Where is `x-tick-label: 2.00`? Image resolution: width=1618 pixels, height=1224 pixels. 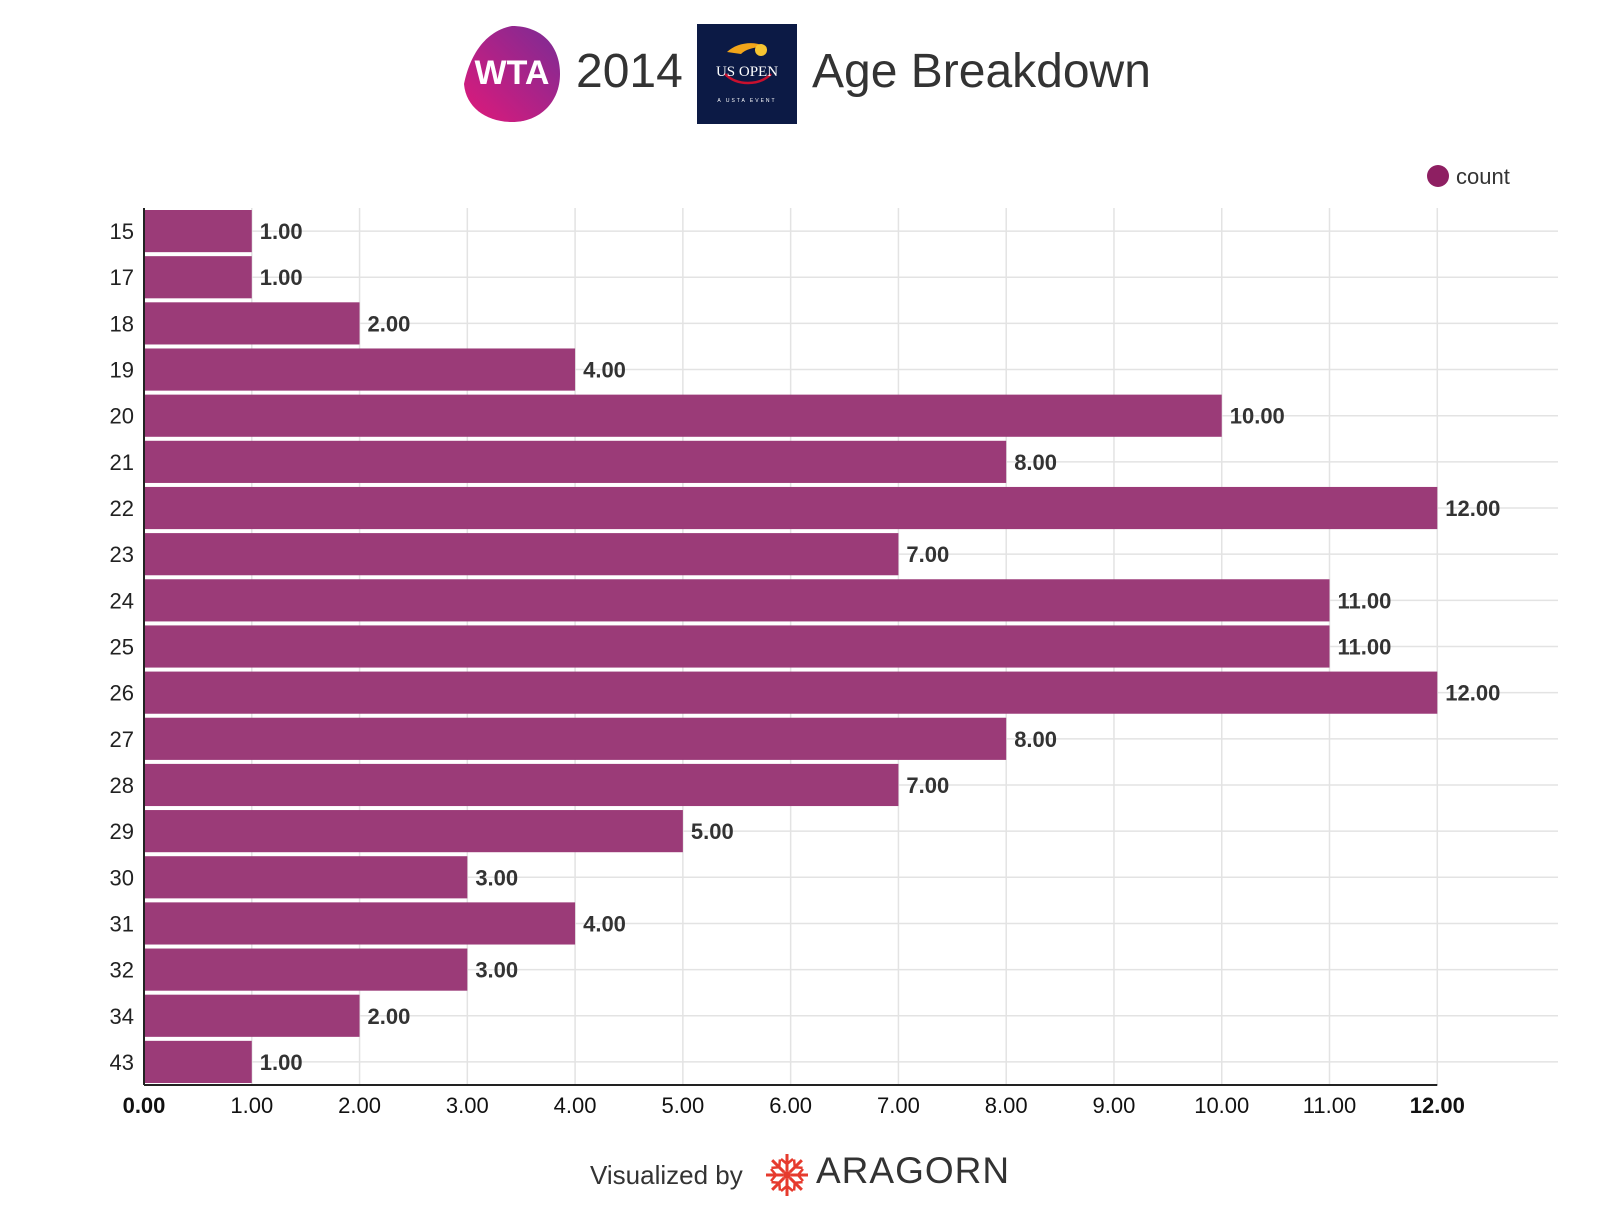
x-tick-label: 2.00 is located at coordinates (359, 1105).